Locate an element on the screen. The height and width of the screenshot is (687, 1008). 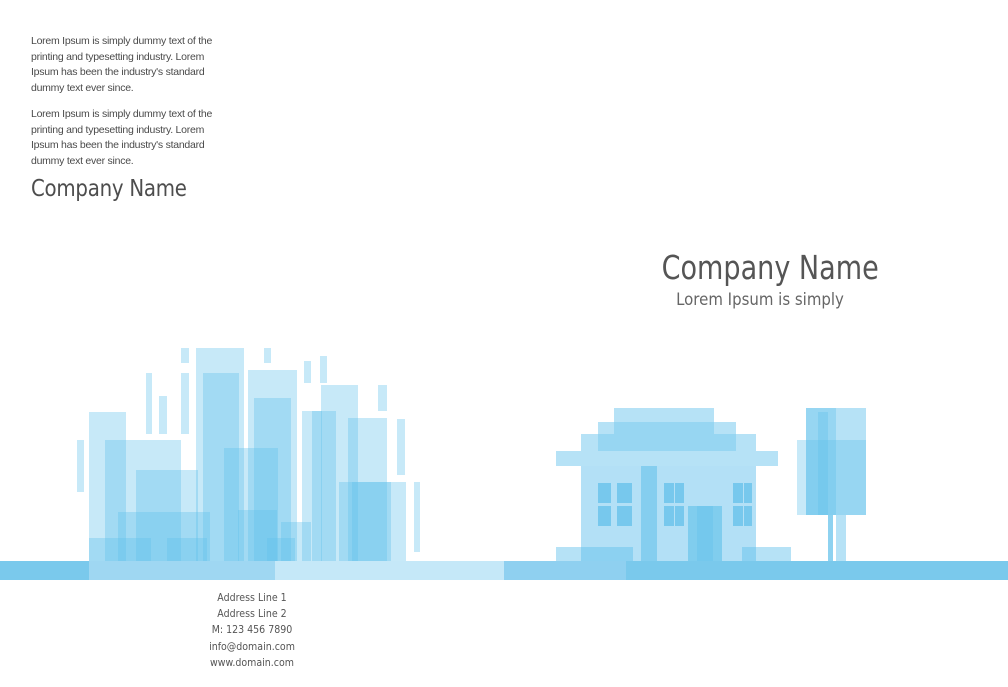
phone-number: M: 123 456 7890 is located at coordinates (252, 630).